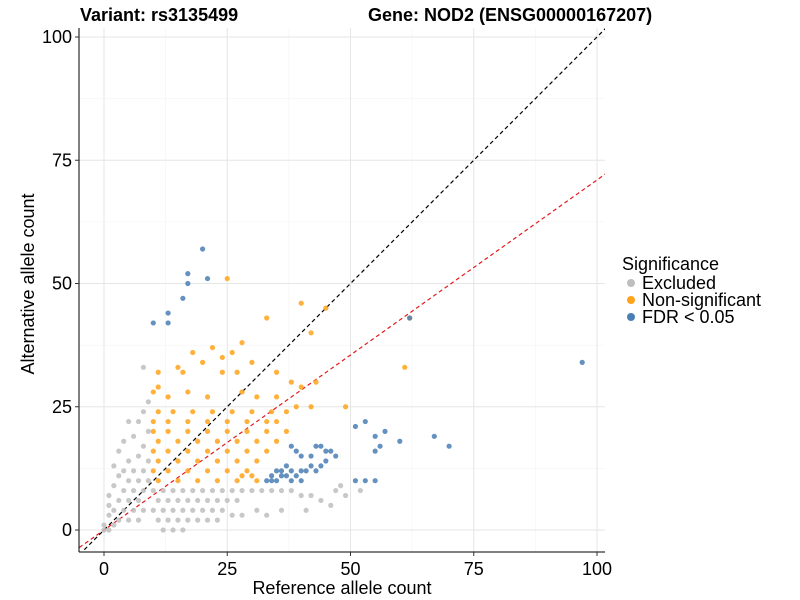  I want to click on title-variant: Variant: rs3135499, so click(159, 15).